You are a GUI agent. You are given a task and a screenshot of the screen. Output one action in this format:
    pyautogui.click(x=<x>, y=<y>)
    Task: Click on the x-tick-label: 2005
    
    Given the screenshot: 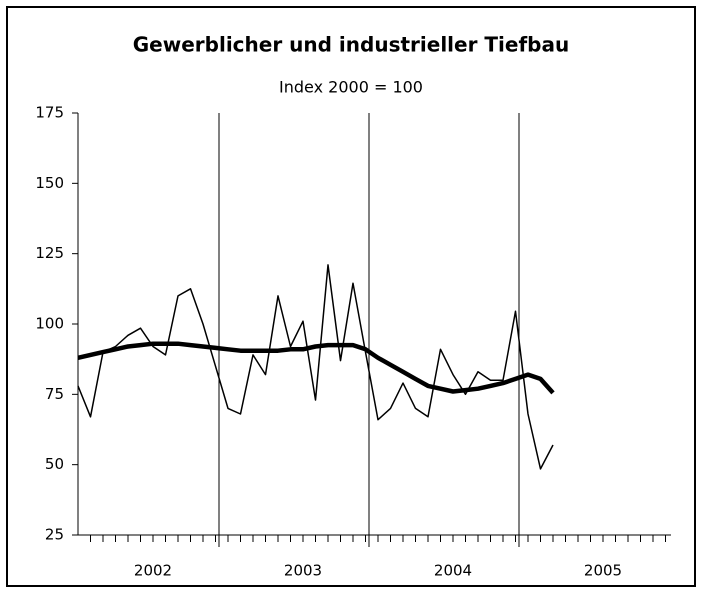 What is the action you would take?
    pyautogui.click(x=603, y=571)
    